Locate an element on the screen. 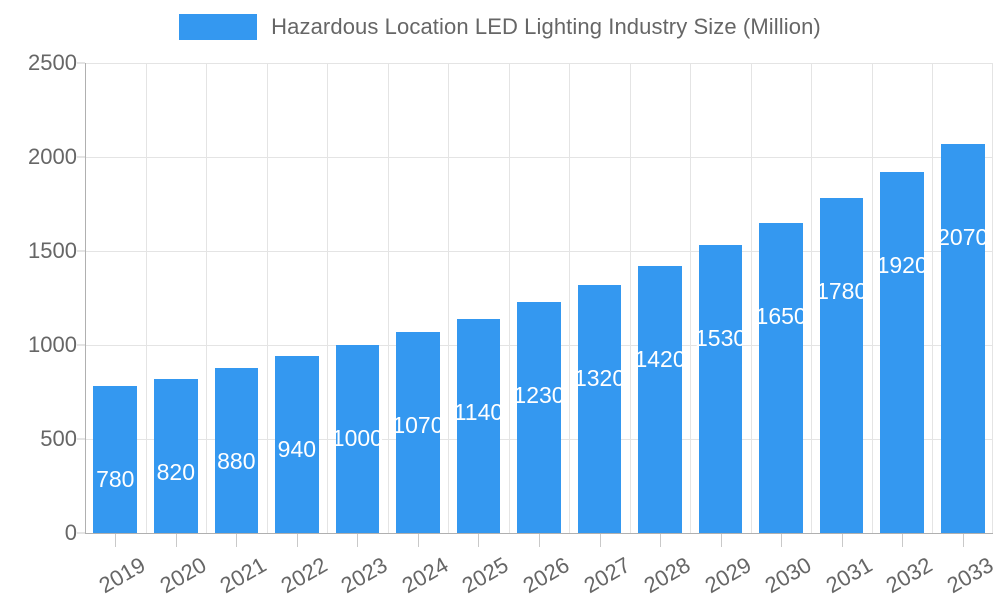 This screenshot has width=1000, height=600. x-axis-tick-label: 2030 is located at coordinates (788, 575).